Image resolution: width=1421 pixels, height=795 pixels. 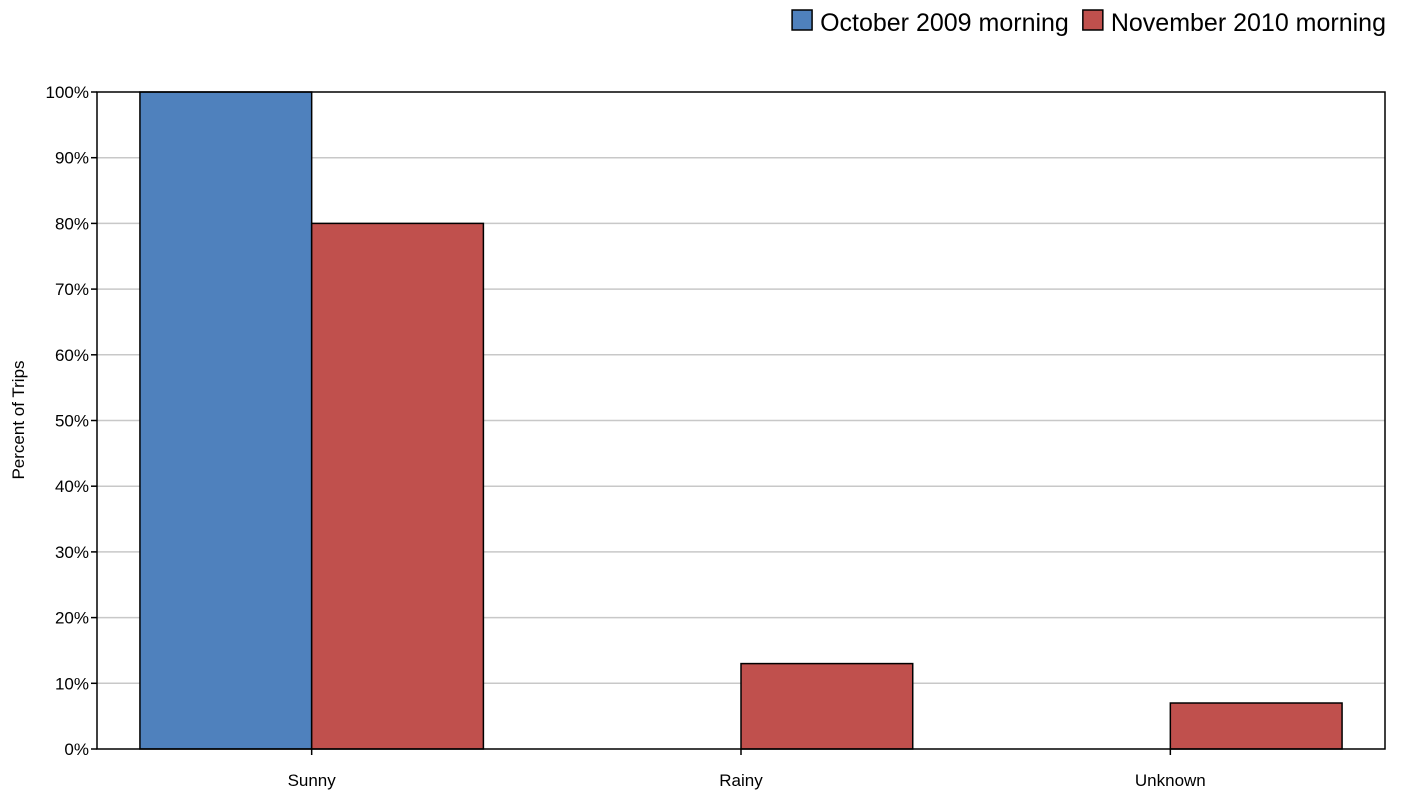 I want to click on y-tick-label: 0%, so click(x=76, y=749).